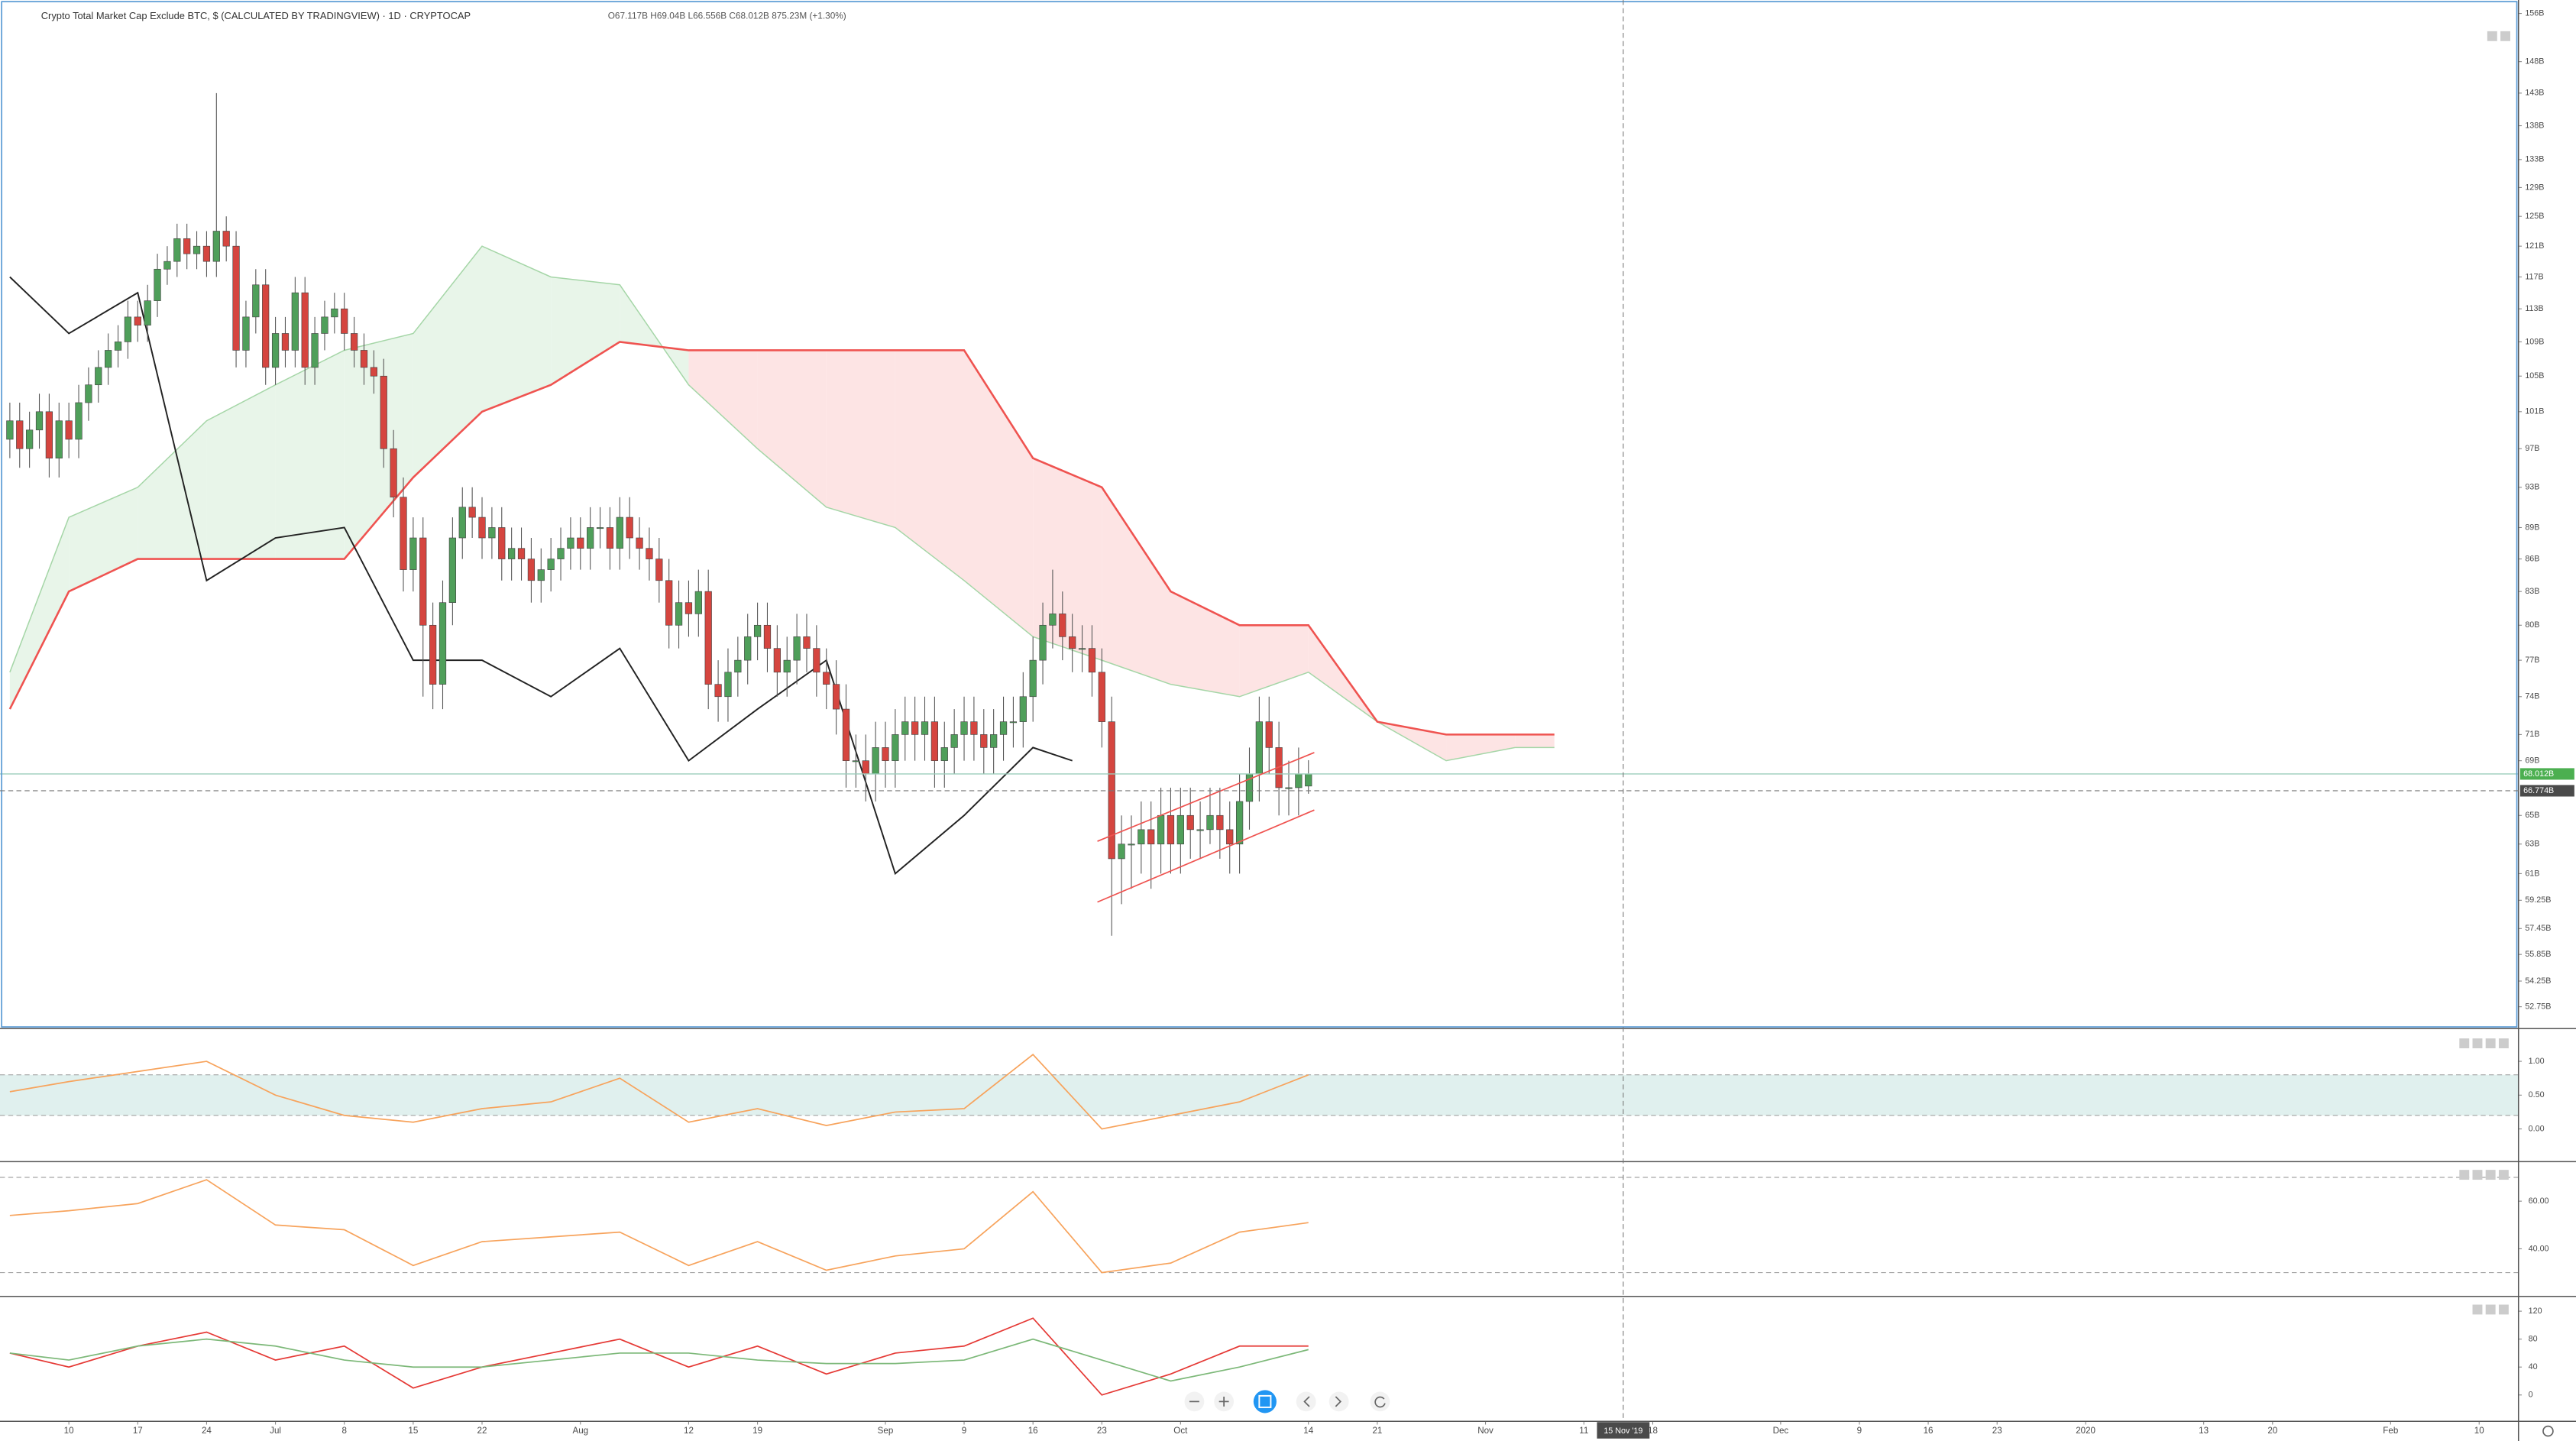  What do you see at coordinates (2533, 1338) in the screenshot?
I see `y-tick-label: 80` at bounding box center [2533, 1338].